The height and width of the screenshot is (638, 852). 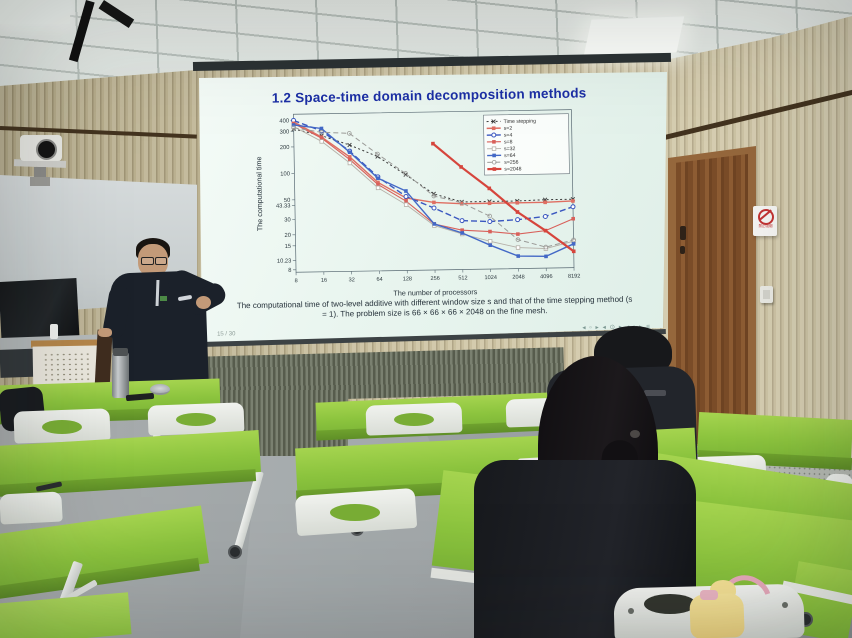 What do you see at coordinates (120, 375) in the screenshot?
I see `thermos` at bounding box center [120, 375].